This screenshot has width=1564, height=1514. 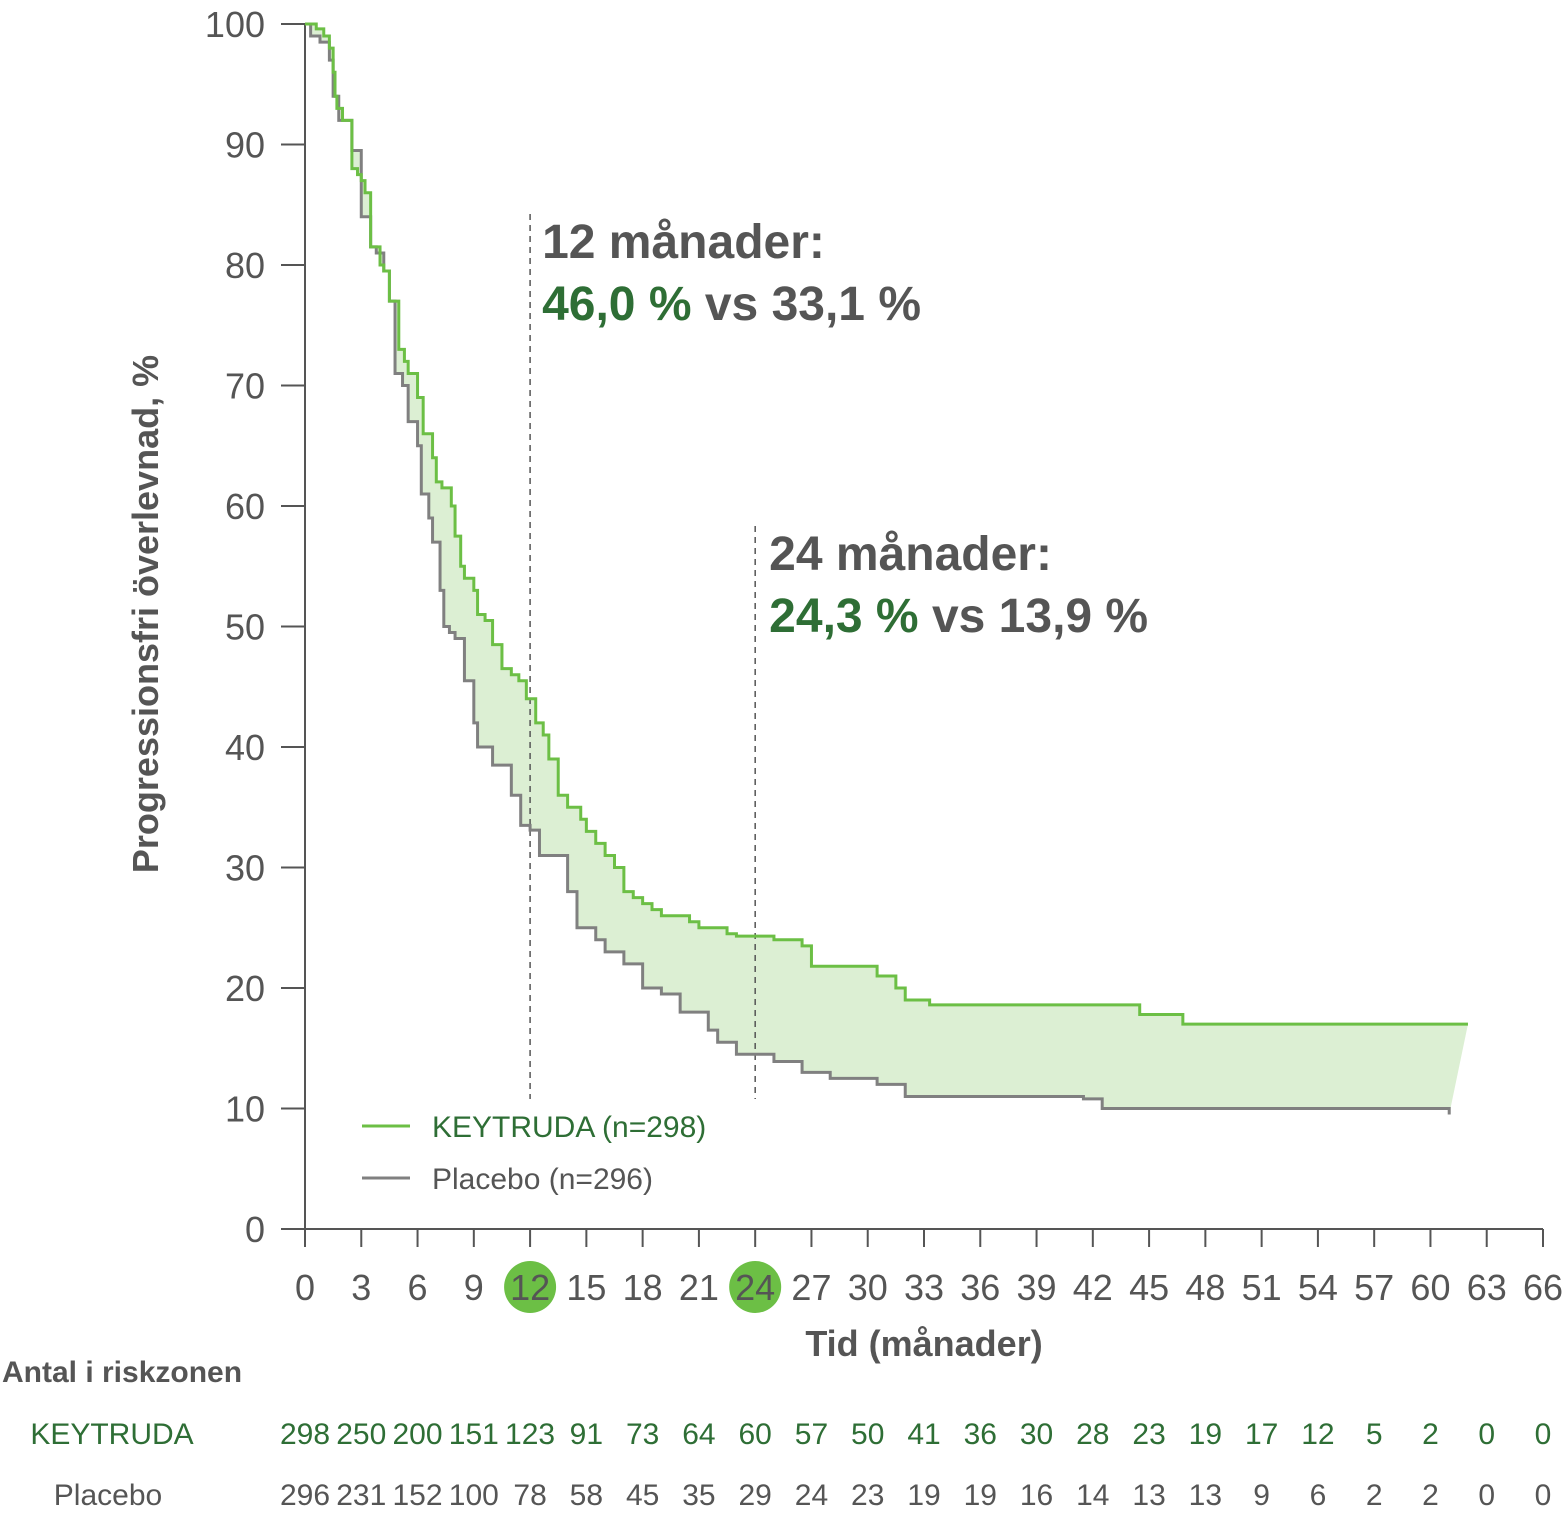 I want to click on x-tick-label: 48, so click(x=1205, y=1287).